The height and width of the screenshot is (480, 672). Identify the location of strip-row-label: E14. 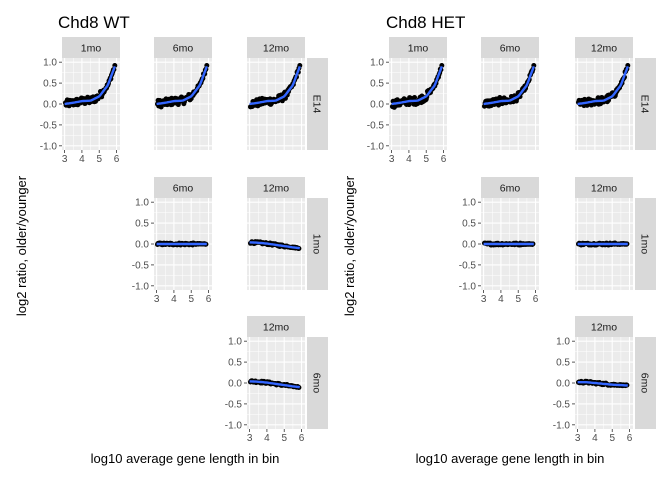
(317, 104).